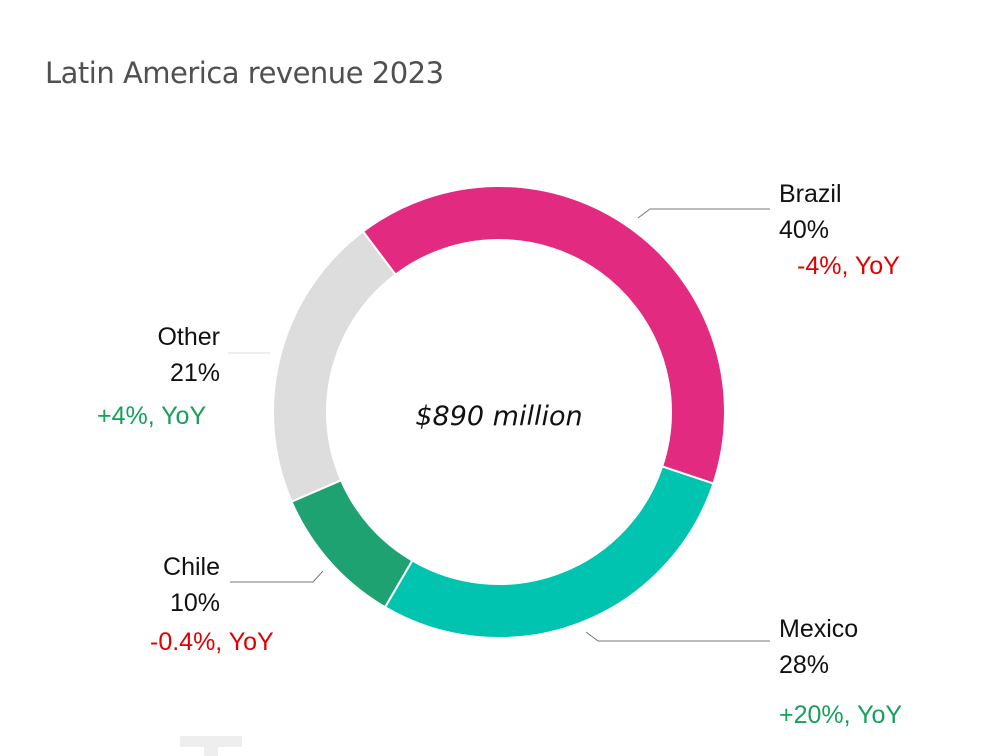  I want to click on chart-title: Latin America revenue 2023, so click(244, 73).